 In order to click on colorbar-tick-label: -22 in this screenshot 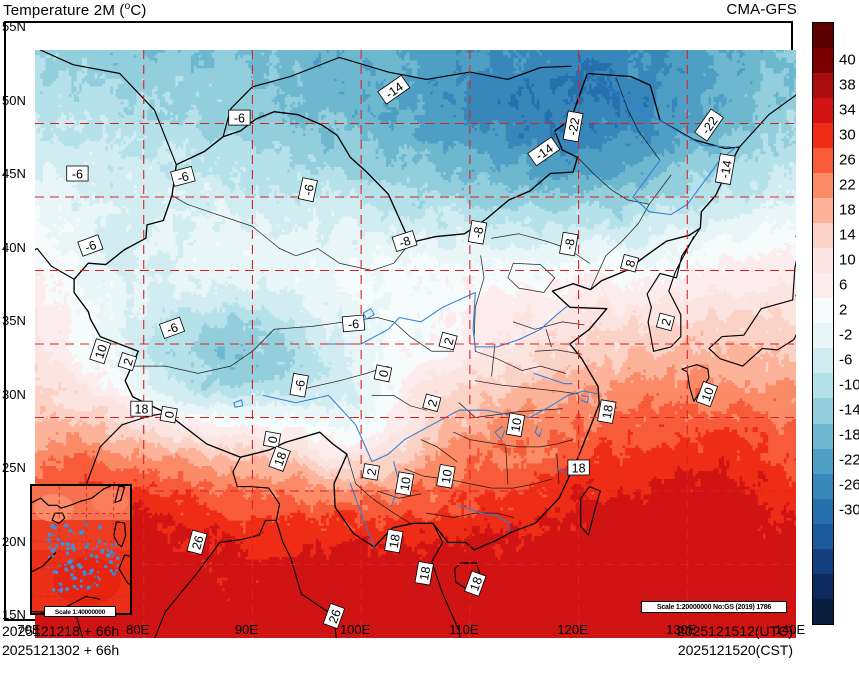, I will do `click(849, 460)`.